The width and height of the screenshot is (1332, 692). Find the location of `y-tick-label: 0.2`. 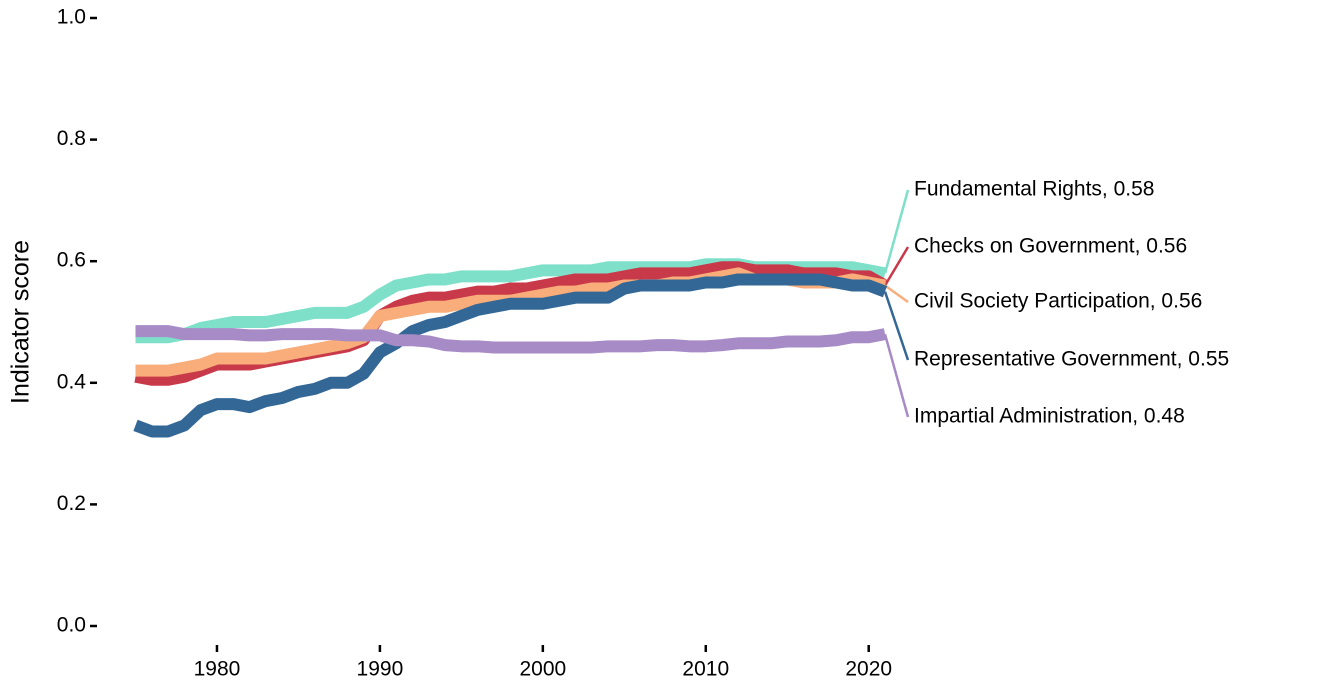

y-tick-label: 0.2 is located at coordinates (71, 503).